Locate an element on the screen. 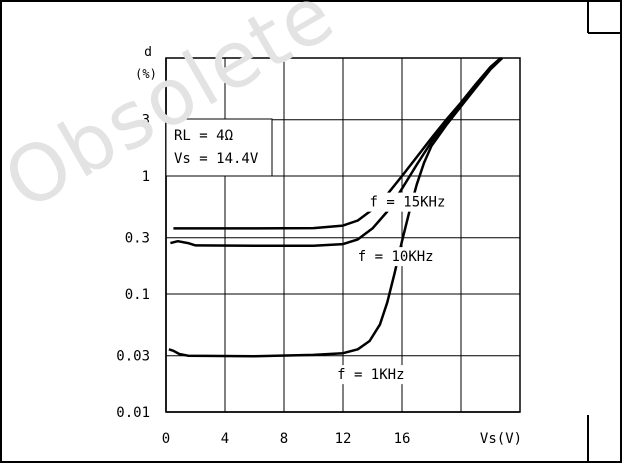  y-tick-label: 0.1 is located at coordinates (137, 295).